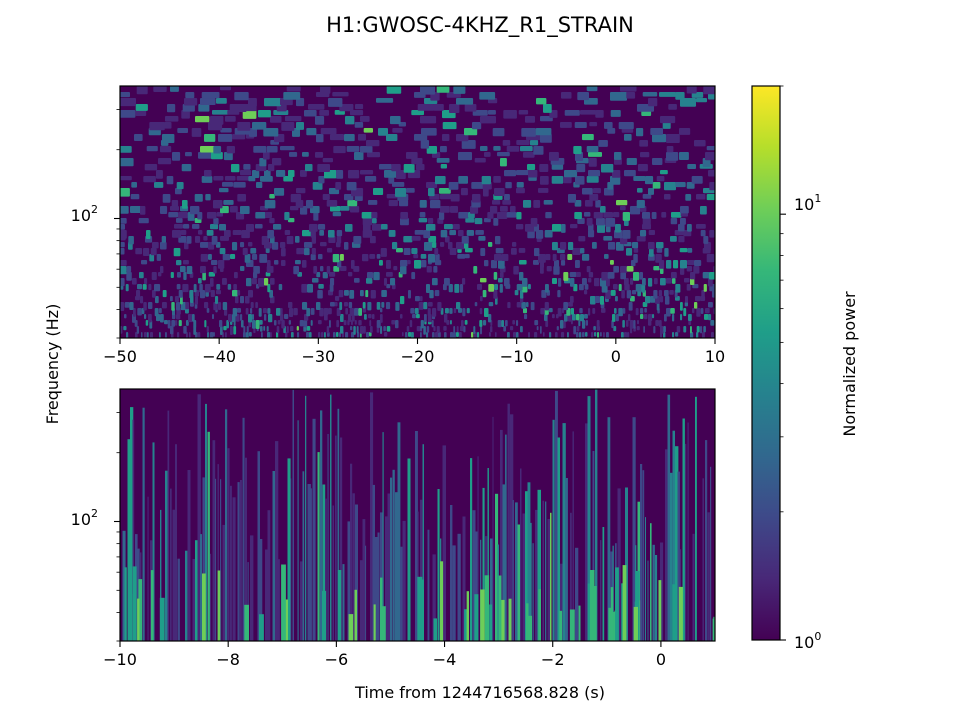 This screenshot has width=960, height=720. Describe the element at coordinates (435, 629) in the screenshot. I see `bottom-heatmap-bright-streak` at that location.